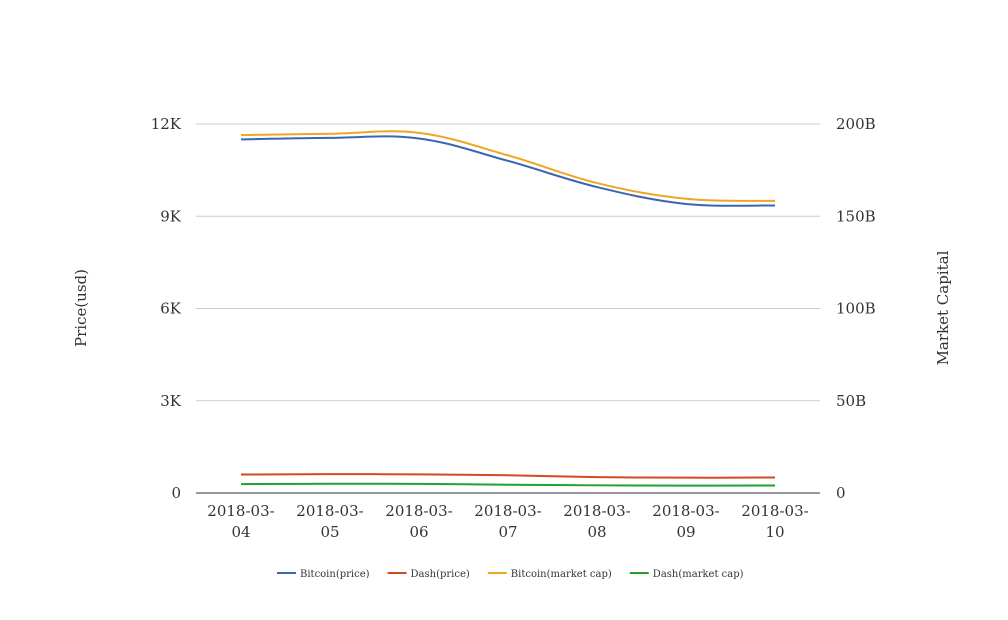 This screenshot has height=620, width=1008. What do you see at coordinates (329, 521) in the screenshot?
I see `x-tick-label: 2018-03-05` at bounding box center [329, 521].